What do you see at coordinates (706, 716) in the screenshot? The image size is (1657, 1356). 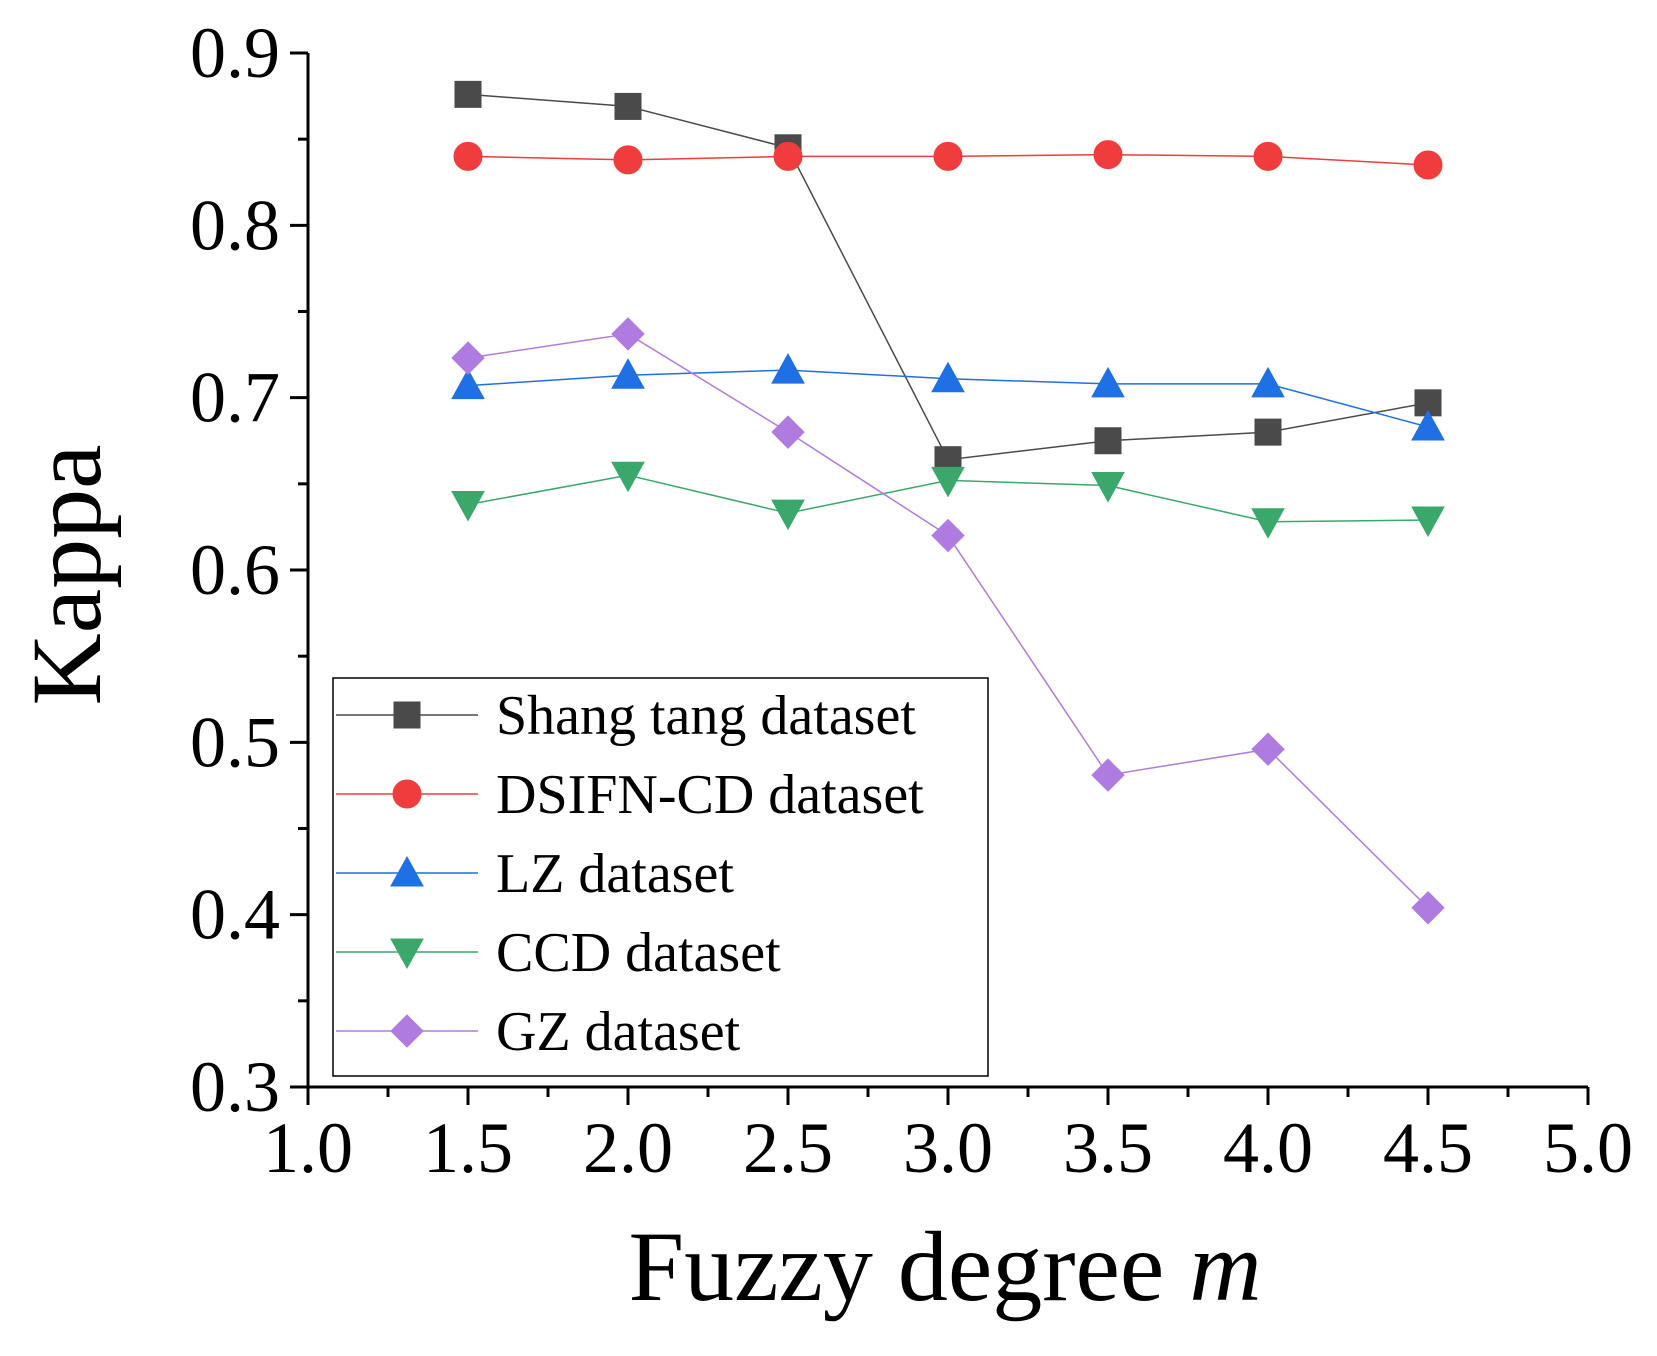 I see `legend-label-shang-tang-dataset: Shang tang dataset` at bounding box center [706, 716].